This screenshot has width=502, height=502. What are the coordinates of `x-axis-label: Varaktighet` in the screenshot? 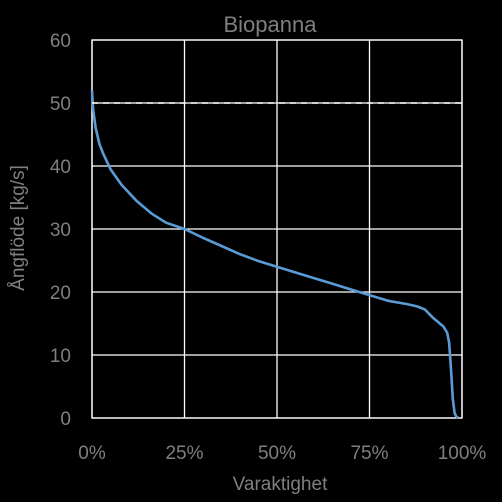 It's located at (280, 484).